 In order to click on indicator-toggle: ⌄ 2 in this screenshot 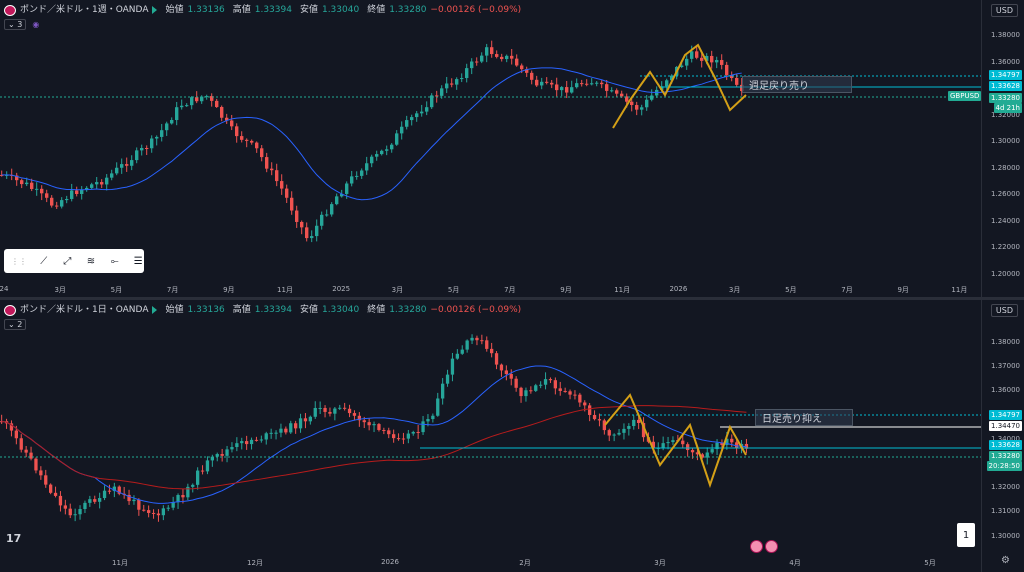, I will do `click(15, 324)`.